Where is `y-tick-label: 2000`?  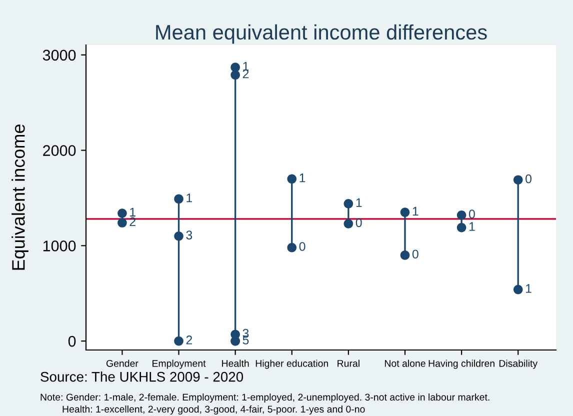 y-tick-label: 2000 is located at coordinates (59, 150).